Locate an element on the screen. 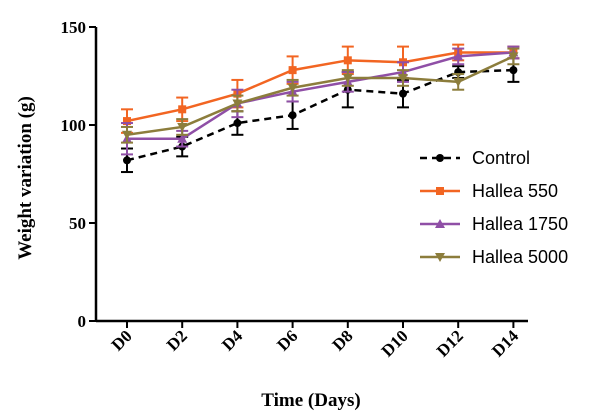  legend-label: Hallea 550 is located at coordinates (515, 191).